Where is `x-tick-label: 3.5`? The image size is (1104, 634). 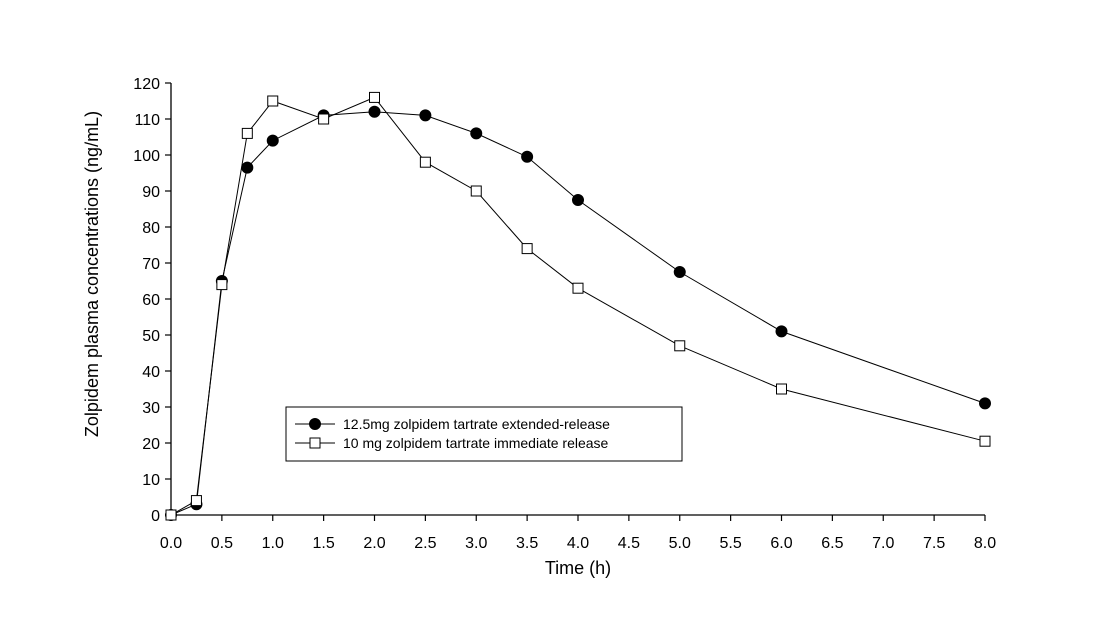
x-tick-label: 3.5 is located at coordinates (527, 543).